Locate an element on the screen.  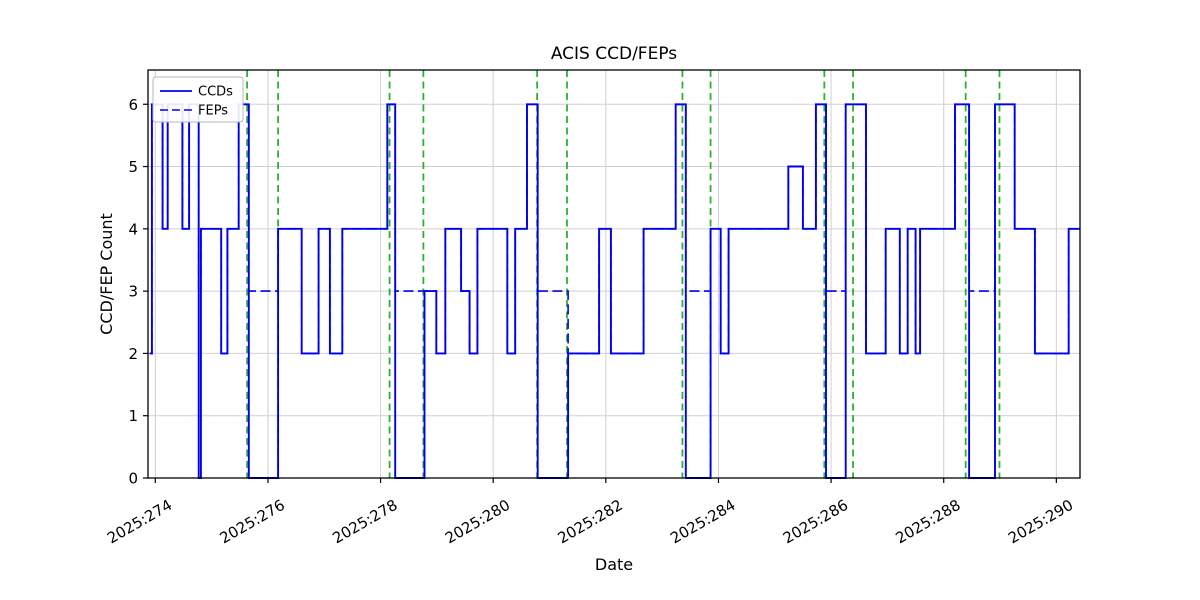
x-axis-label: Date is located at coordinates (614, 564).